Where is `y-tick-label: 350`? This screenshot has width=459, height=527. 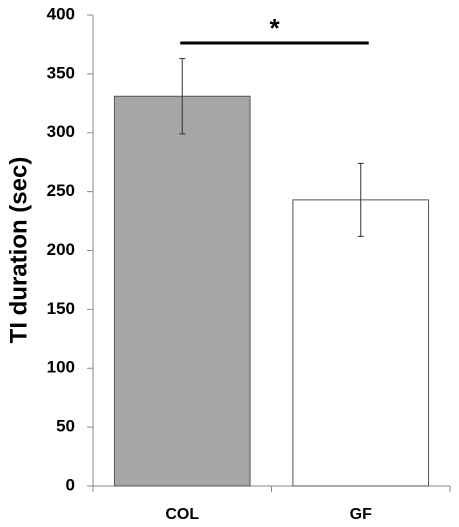 y-tick-label: 350 is located at coordinates (61, 72).